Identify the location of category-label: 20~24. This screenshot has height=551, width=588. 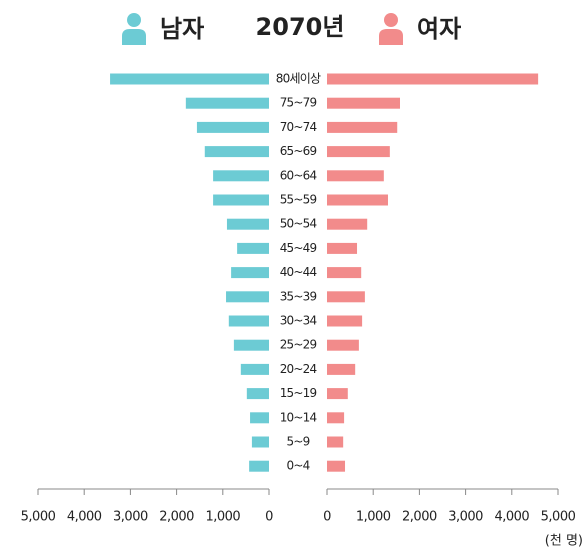
(298, 369).